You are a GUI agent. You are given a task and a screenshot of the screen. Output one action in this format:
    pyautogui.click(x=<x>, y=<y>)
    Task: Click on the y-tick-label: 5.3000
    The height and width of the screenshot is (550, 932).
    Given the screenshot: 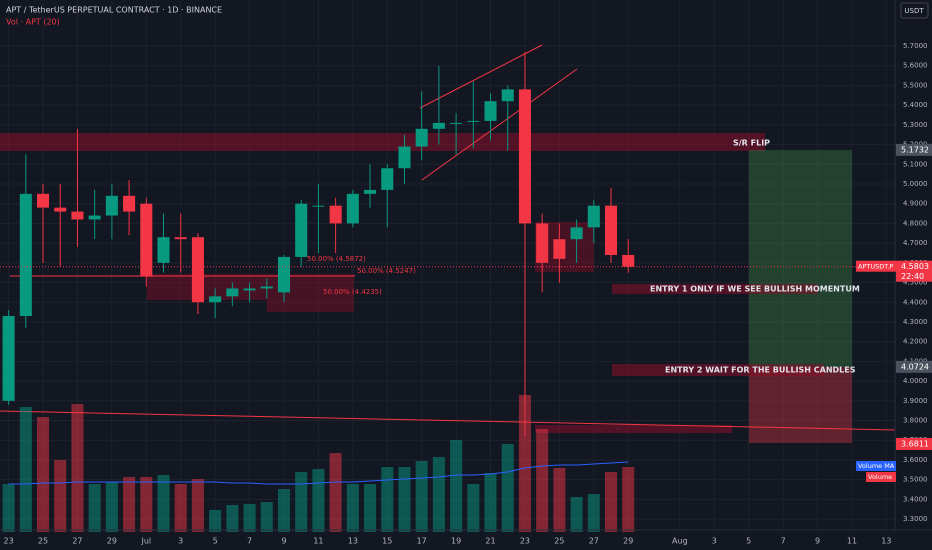 What is the action you would take?
    pyautogui.click(x=915, y=125)
    